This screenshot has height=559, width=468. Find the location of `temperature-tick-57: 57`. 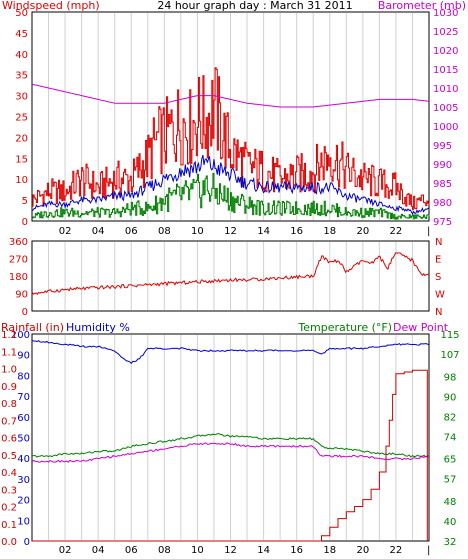

temperature-tick-57: 57 is located at coordinates (450, 480).